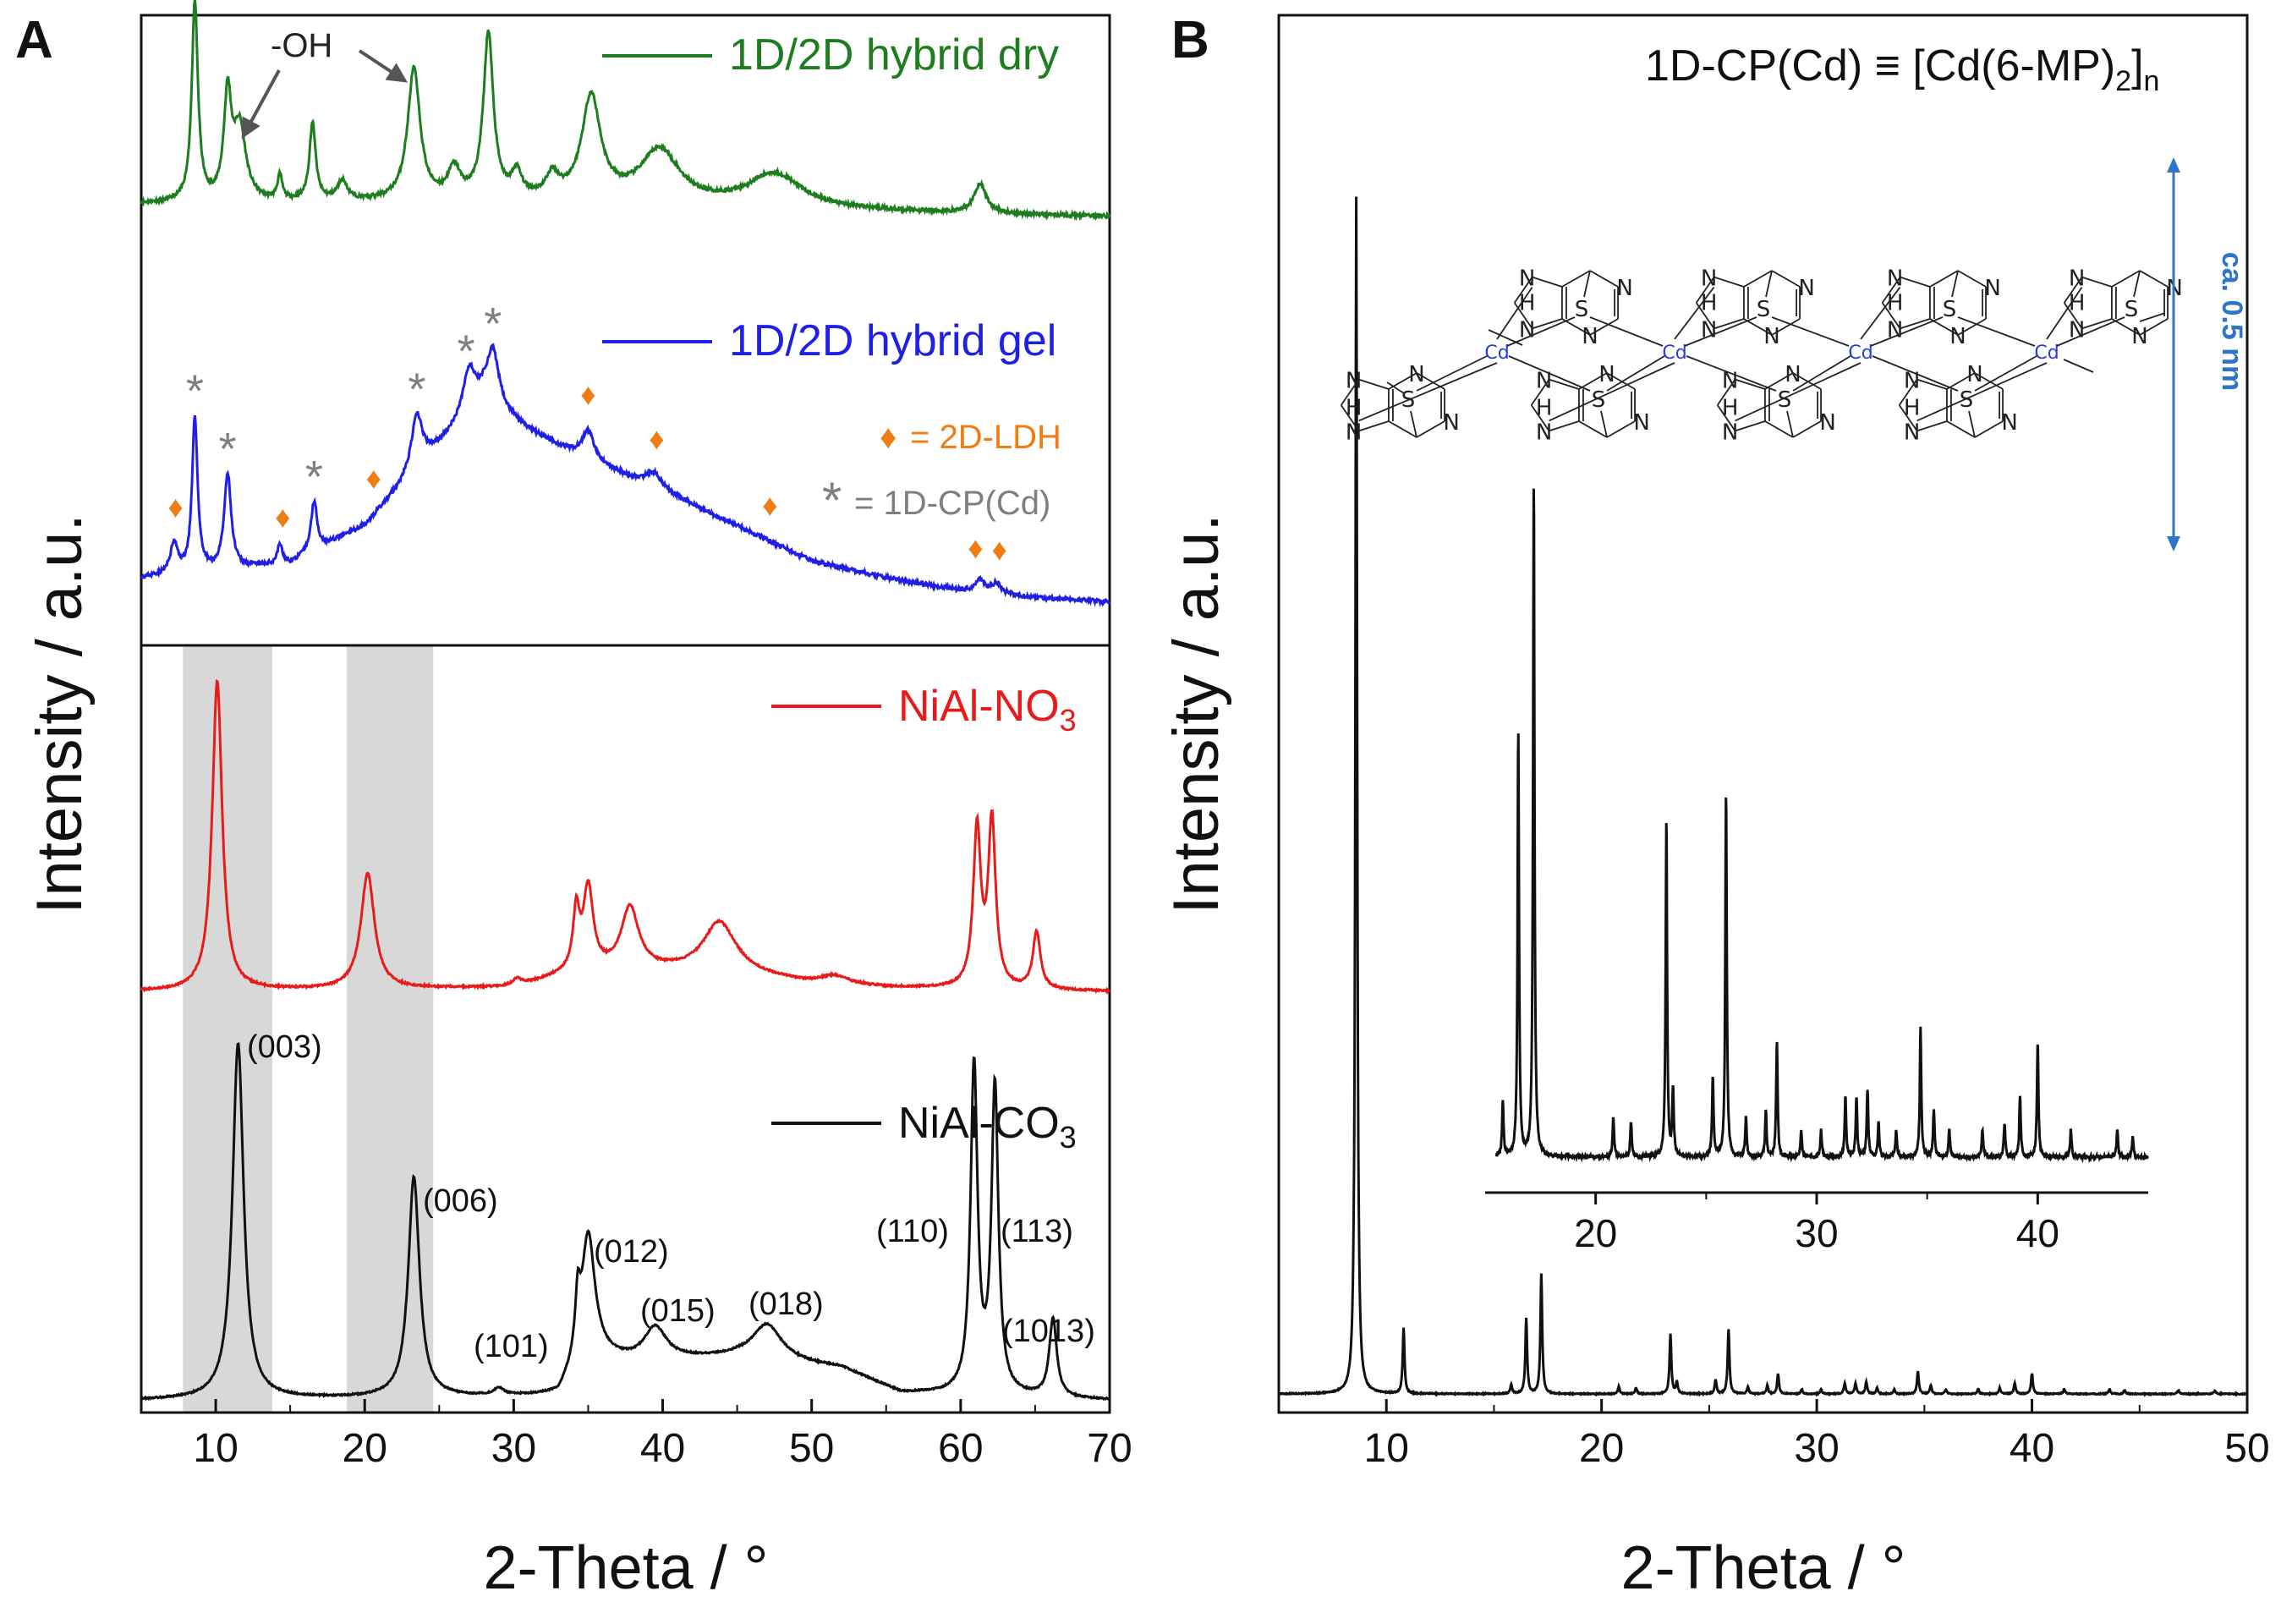  Describe the element at coordinates (979, 707) in the screenshot. I see `legend-no3-text: NiAl-NO` at that location.